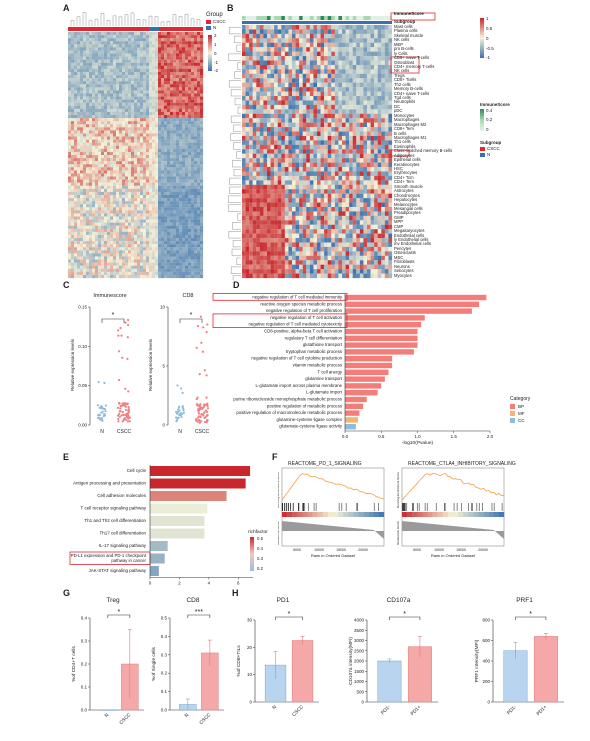  I want to click on heatmap-a-dendrogram-branch, so click(84, 19).